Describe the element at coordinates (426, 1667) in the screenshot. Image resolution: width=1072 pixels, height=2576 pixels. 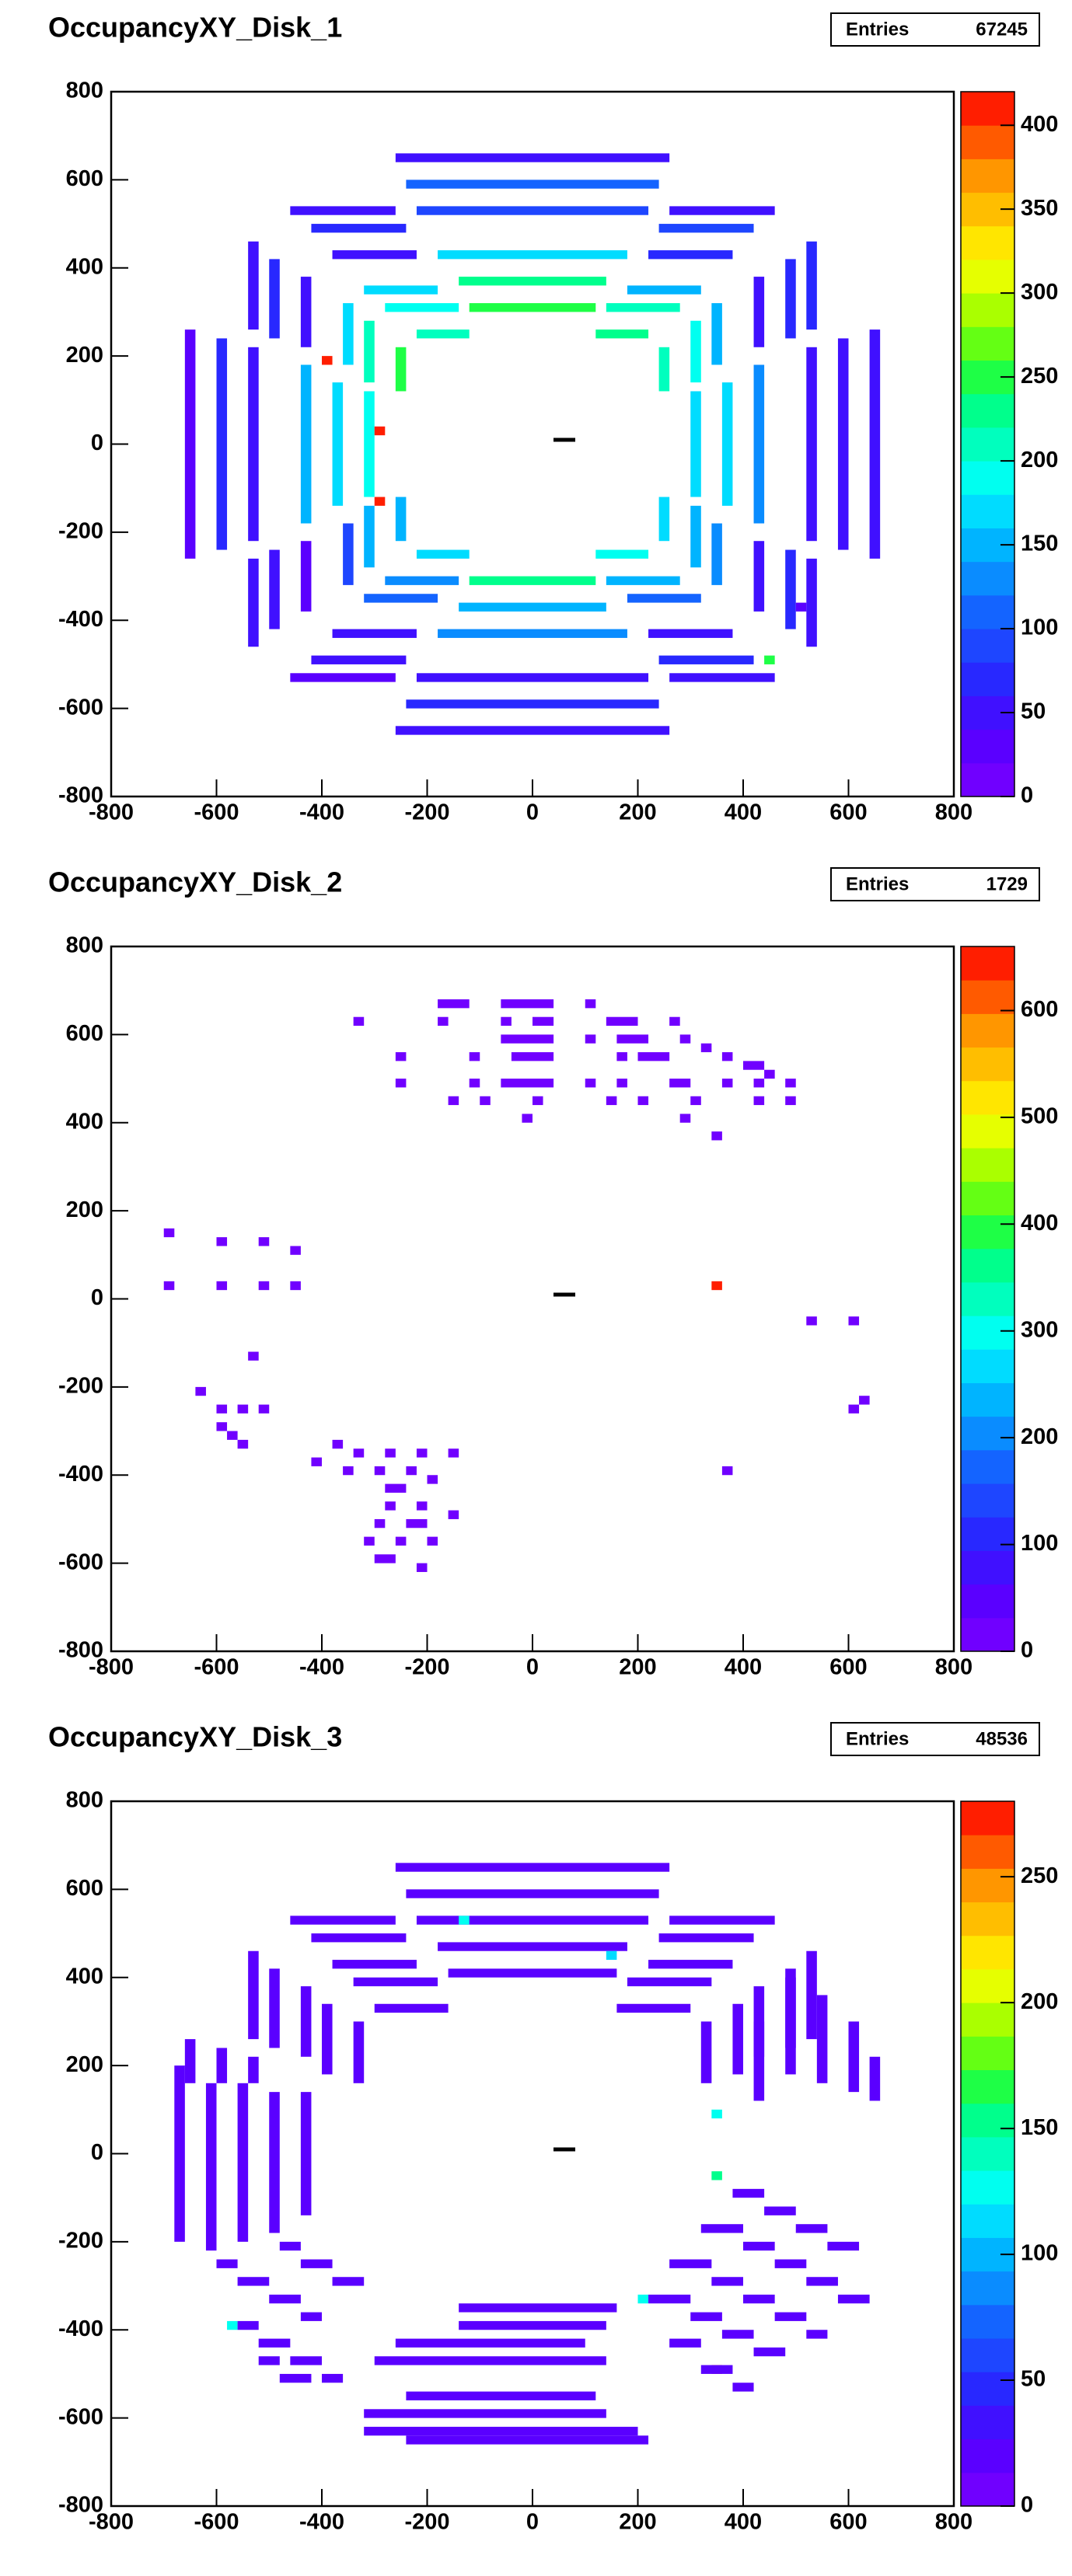
I see `x-tick-label: -200` at that location.